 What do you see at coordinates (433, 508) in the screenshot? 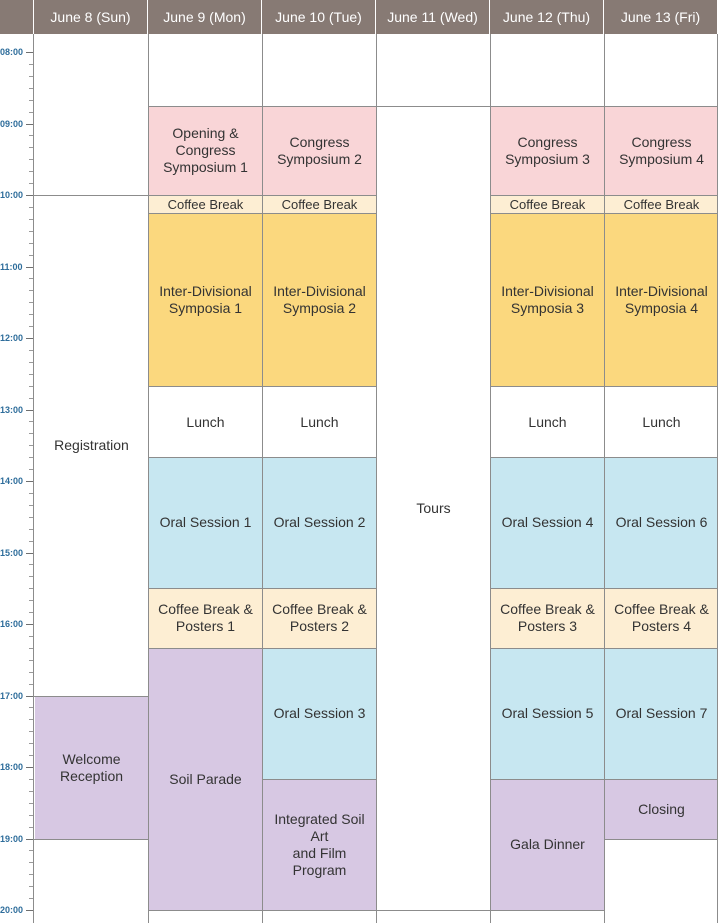
I see `event-block: Tours` at bounding box center [433, 508].